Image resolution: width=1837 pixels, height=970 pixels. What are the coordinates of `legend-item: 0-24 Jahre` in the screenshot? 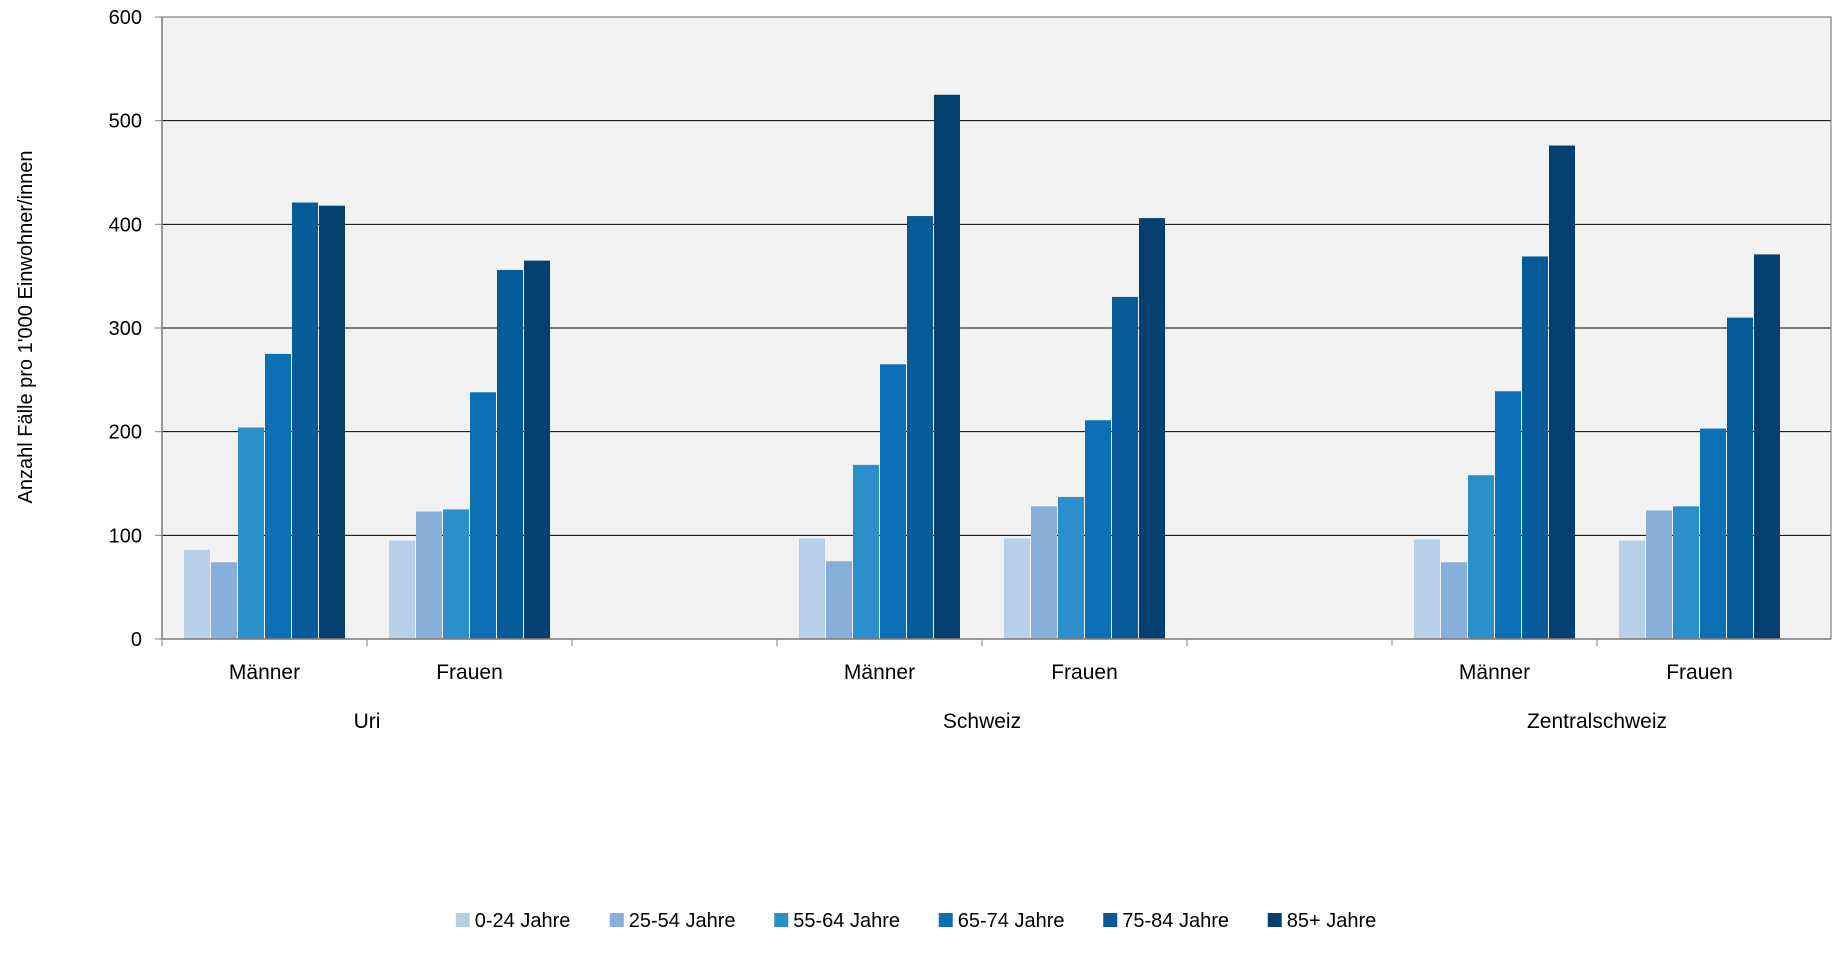 It's located at (513, 921).